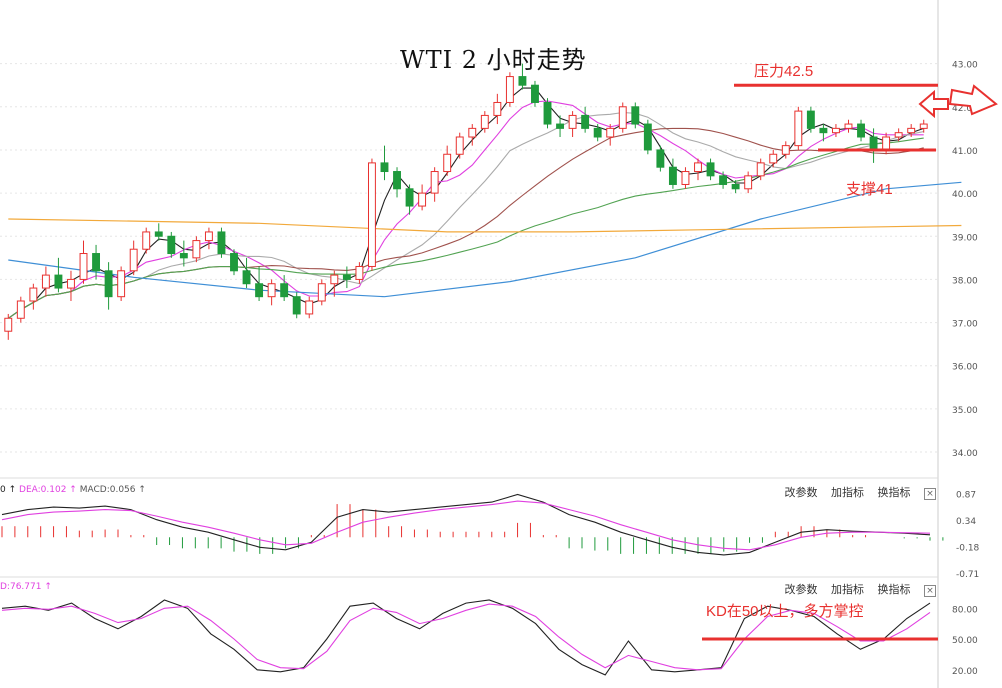 This screenshot has width=1002, height=688. Describe the element at coordinates (869, 189) in the screenshot. I see `support-label: 支撑41` at that location.